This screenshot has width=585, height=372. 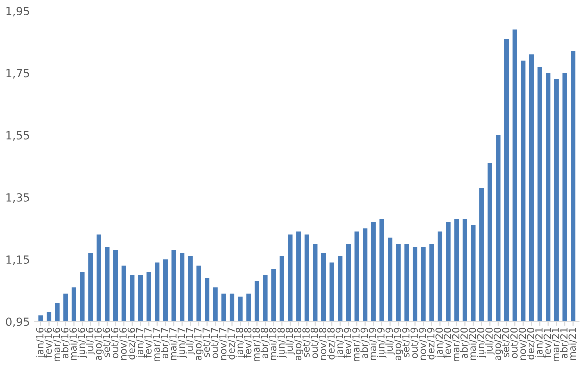 I want to click on y-tick-label: 0,95, so click(x=18, y=323).